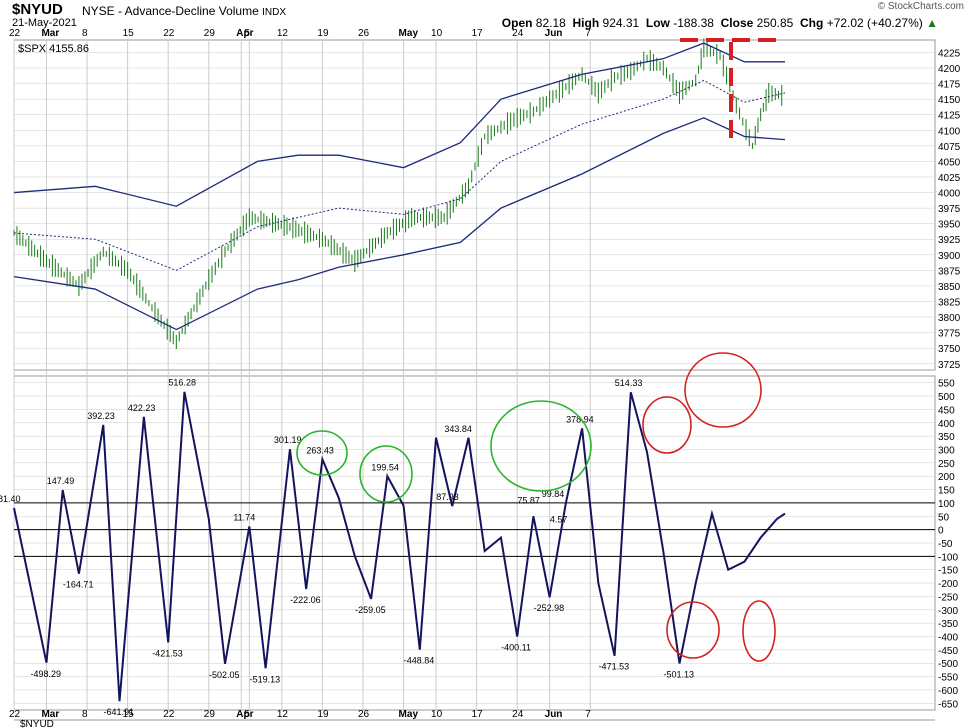 The width and height of the screenshot is (978, 728). What do you see at coordinates (320, 450) in the screenshot?
I see `value-annotation: 263.43` at bounding box center [320, 450].